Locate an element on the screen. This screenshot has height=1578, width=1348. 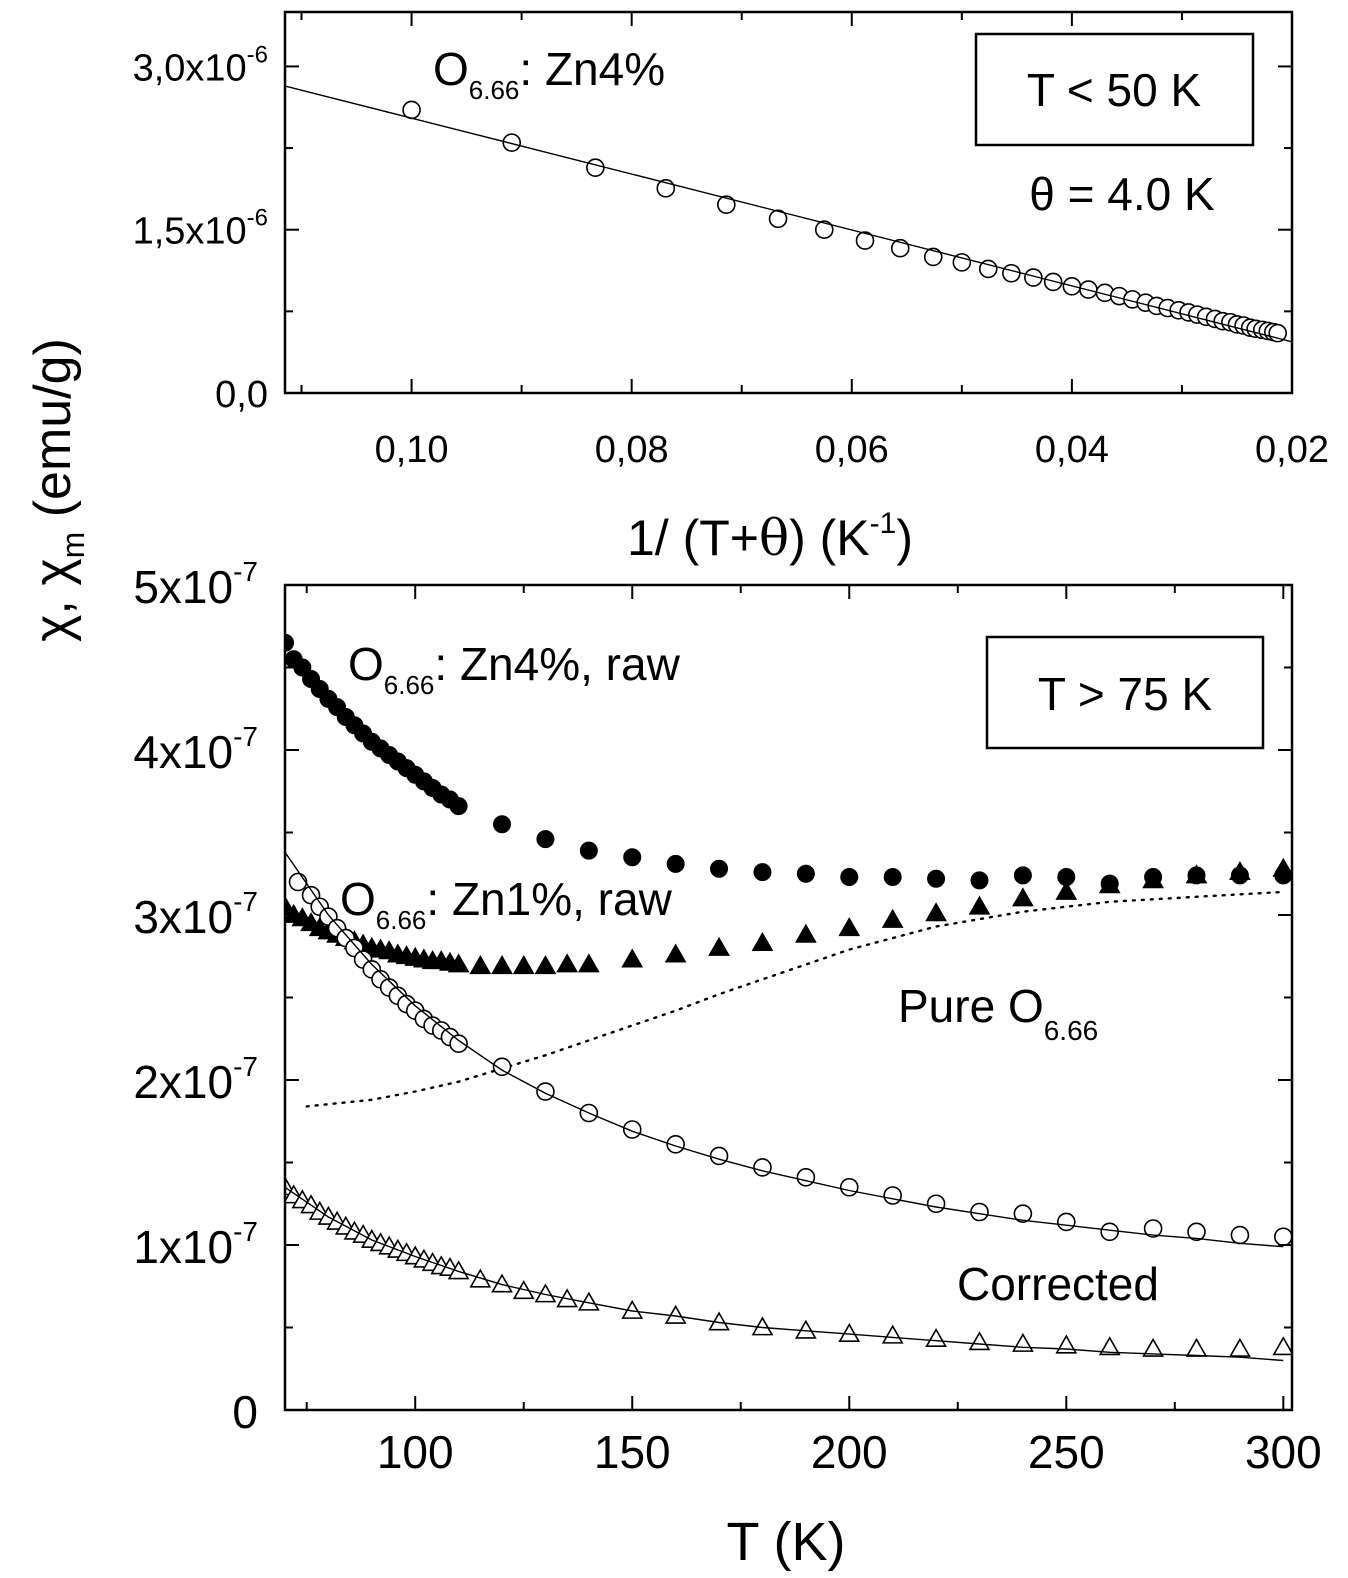
top-x-tick-label: 0,06 is located at coordinates (852, 450).